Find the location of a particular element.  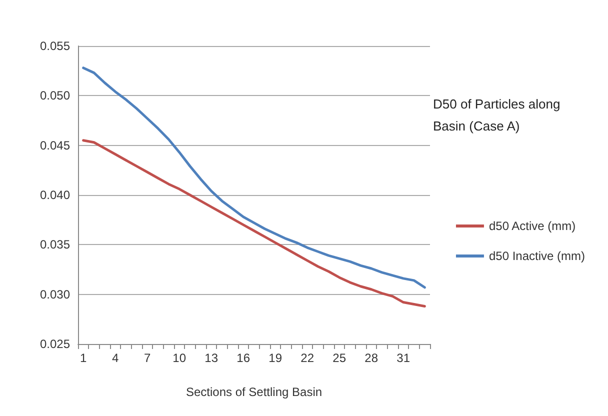

y-tick-label: 0.050 is located at coordinates (55, 95).